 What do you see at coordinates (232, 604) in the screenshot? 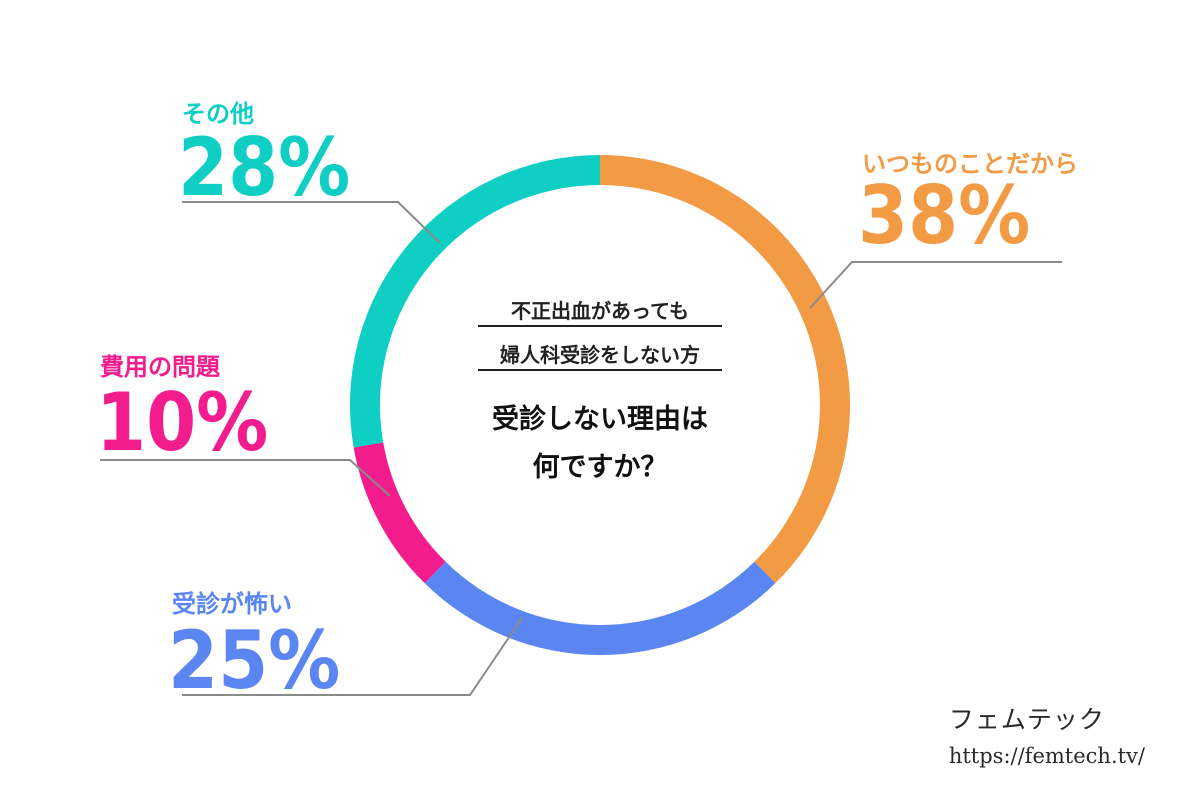
I see `slice-label-1: 受診が怖い` at bounding box center [232, 604].